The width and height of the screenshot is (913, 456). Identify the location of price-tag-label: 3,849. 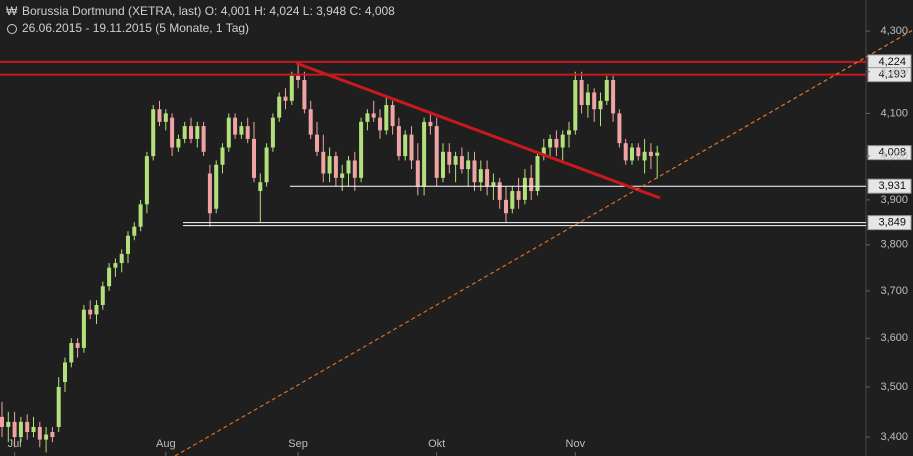
(892, 223).